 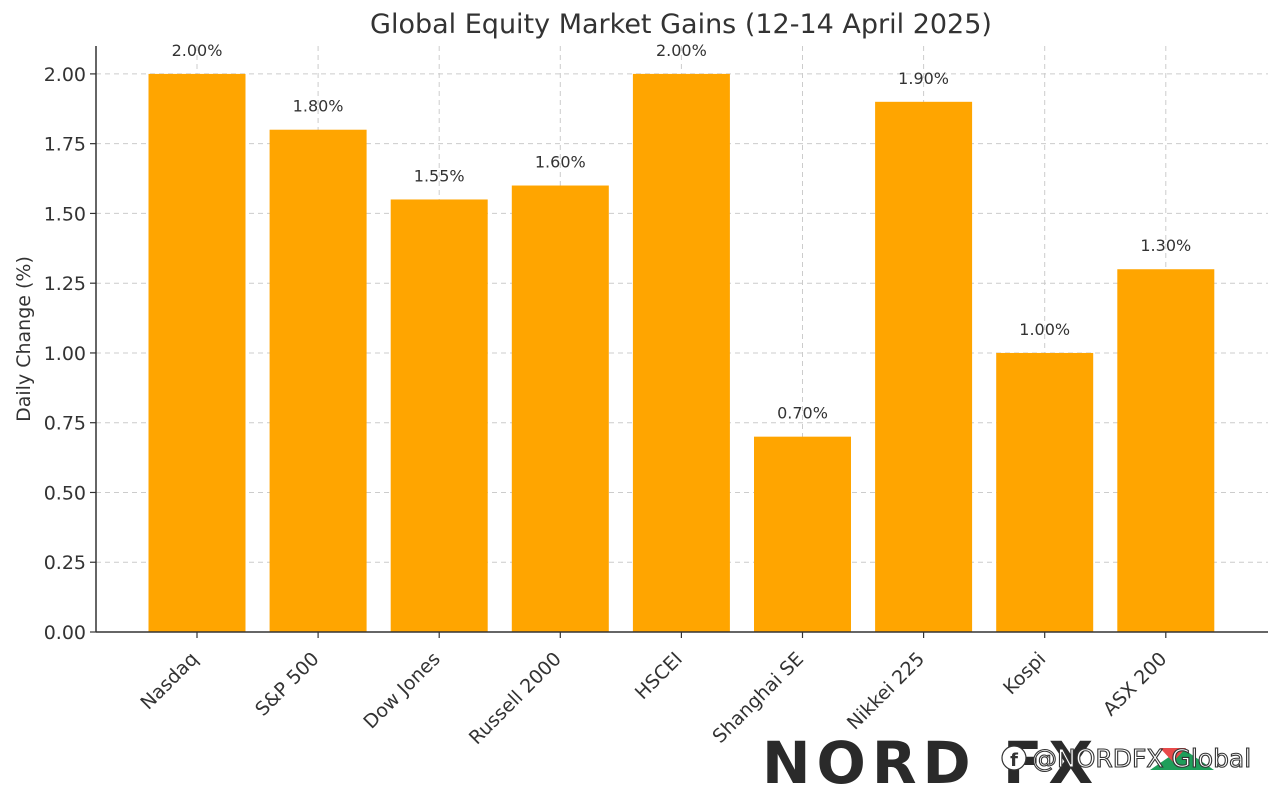 I want to click on x-tick-label: Dow Jones, so click(x=401, y=690).